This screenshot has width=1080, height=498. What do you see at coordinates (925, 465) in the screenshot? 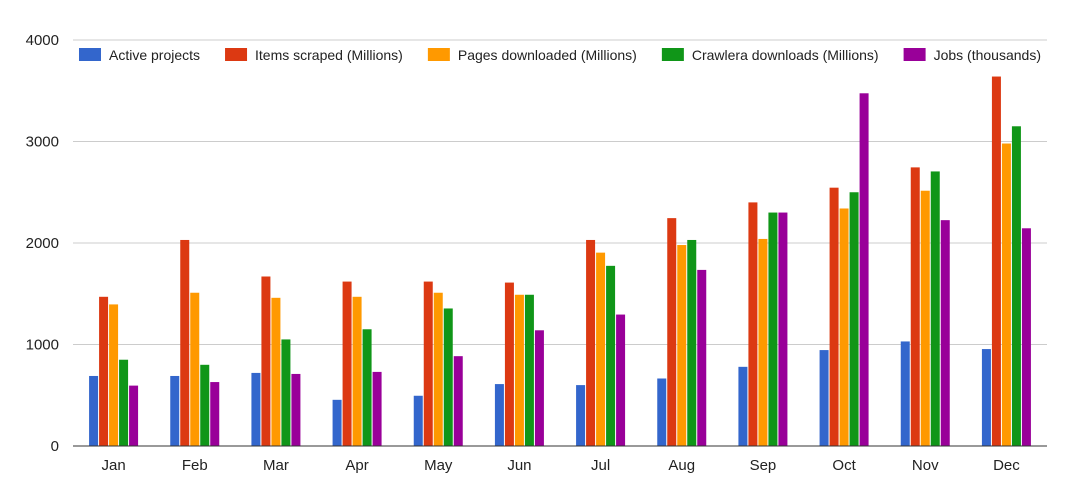
I see `x-tick-label: Nov` at bounding box center [925, 465].